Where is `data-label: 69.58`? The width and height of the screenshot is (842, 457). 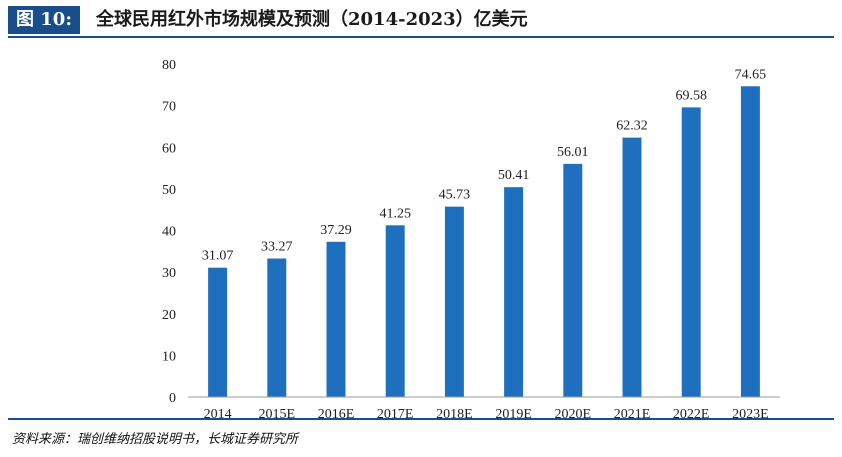 data-label: 69.58 is located at coordinates (691, 95).